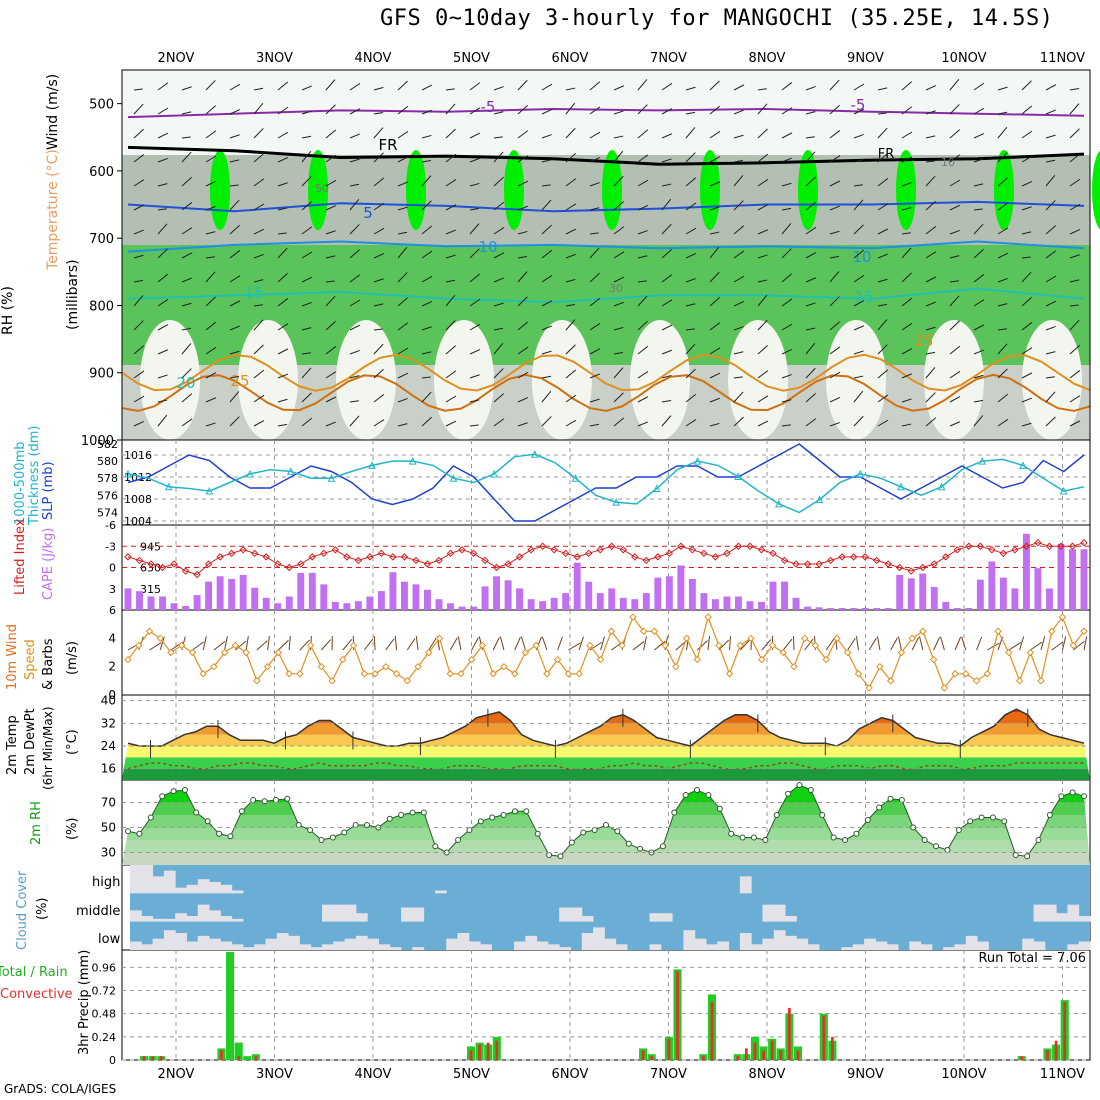 The height and width of the screenshot is (1100, 1100). I want to click on wind10-label-4: (m/s), so click(72, 658).